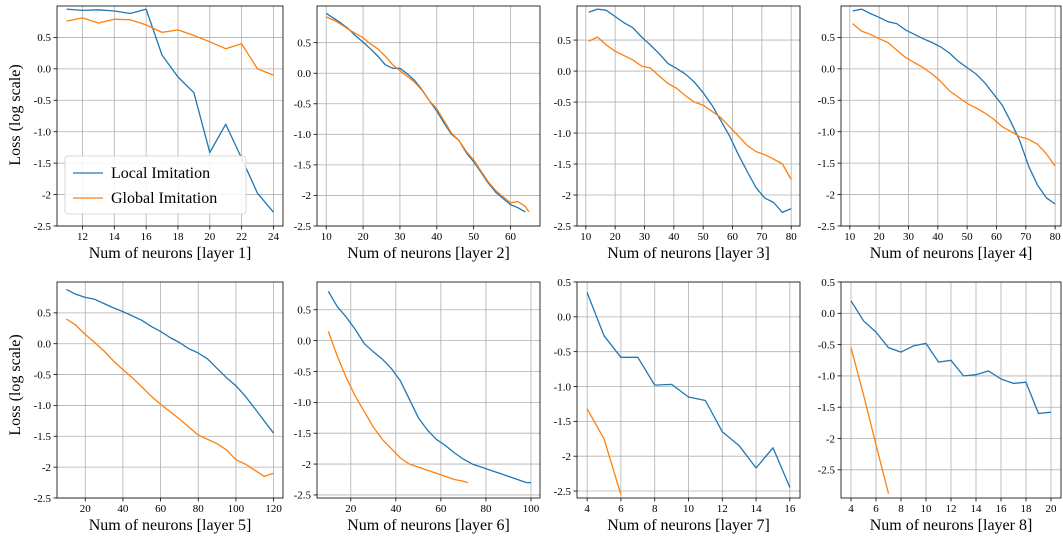  Describe the element at coordinates (273, 509) in the screenshot. I see `x-tick-label: 120` at that location.